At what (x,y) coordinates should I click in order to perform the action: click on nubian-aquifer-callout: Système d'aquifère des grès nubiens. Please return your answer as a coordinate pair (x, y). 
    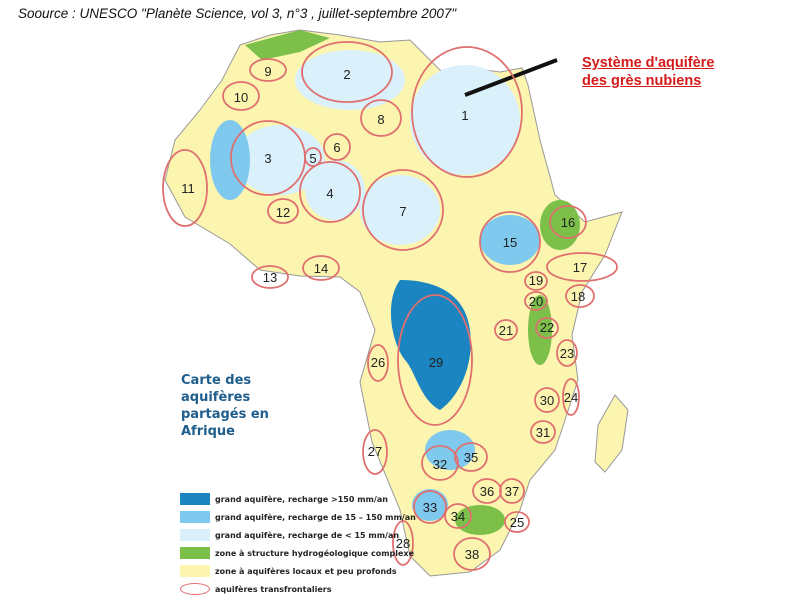
    Looking at the image, I should click on (648, 72).